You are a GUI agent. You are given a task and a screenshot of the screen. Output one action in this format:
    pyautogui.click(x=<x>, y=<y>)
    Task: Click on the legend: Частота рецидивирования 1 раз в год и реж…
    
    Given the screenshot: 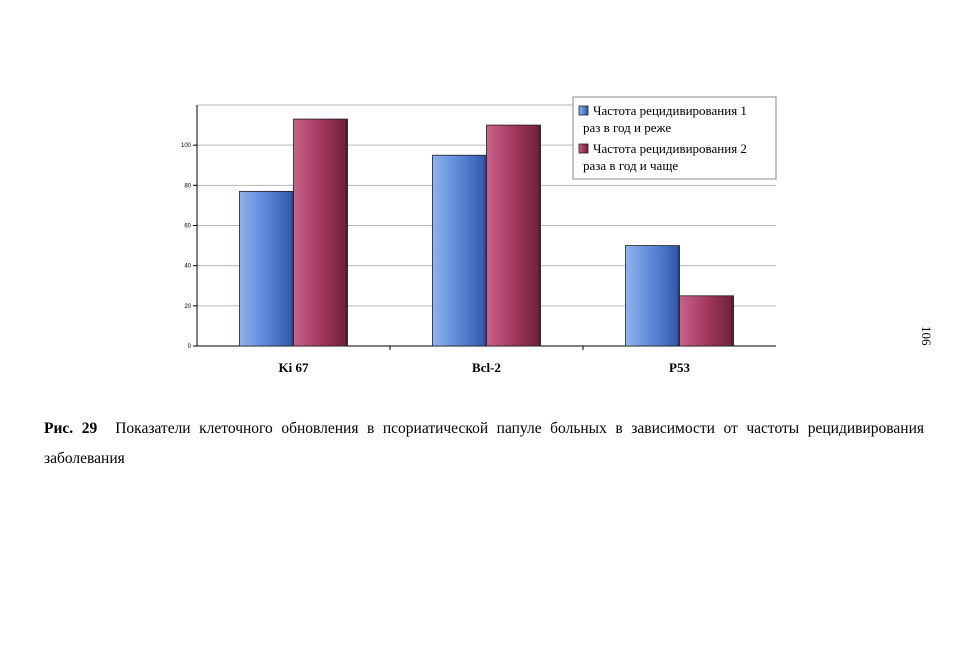 What is the action you would take?
    pyautogui.click(x=674, y=138)
    